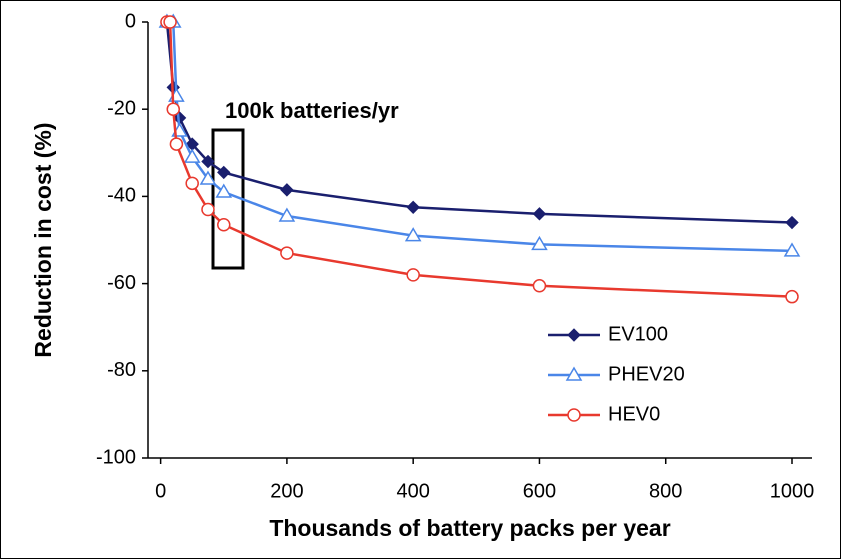 Image resolution: width=841 pixels, height=559 pixels. Describe the element at coordinates (286, 491) in the screenshot. I see `x-tick-label: 200` at that location.